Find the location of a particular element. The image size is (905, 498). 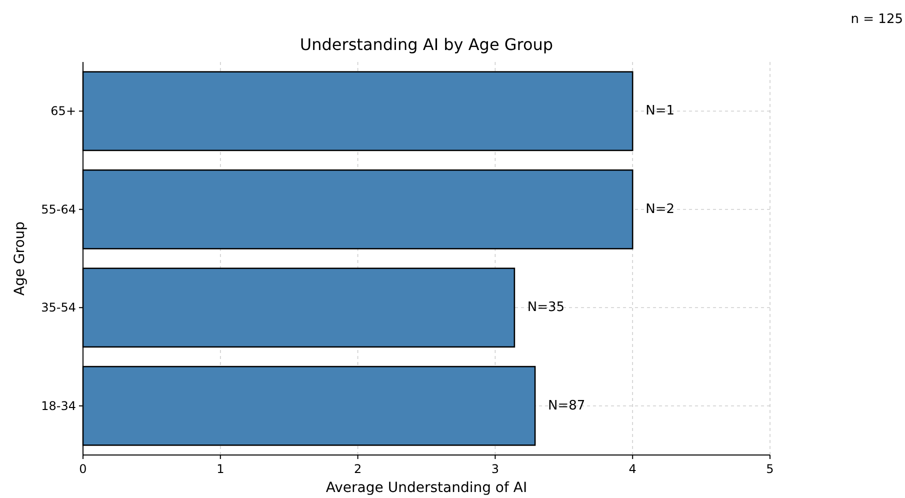

annotation: N=87 is located at coordinates (567, 406).